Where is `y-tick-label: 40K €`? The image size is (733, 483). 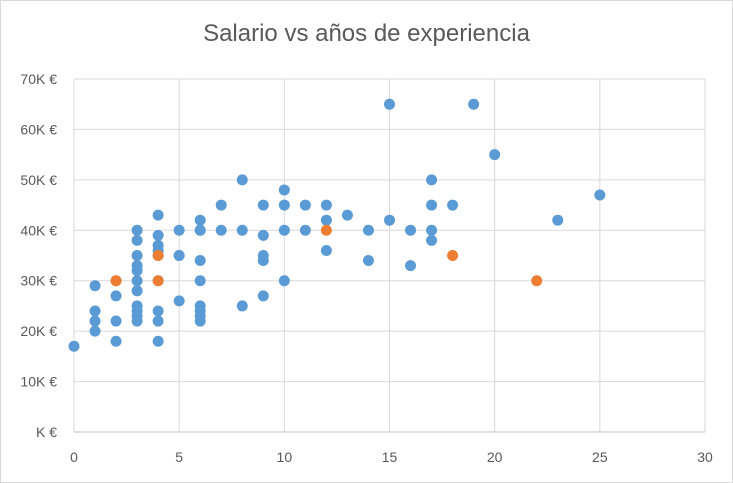
y-tick-label: 40K € is located at coordinates (38, 230).